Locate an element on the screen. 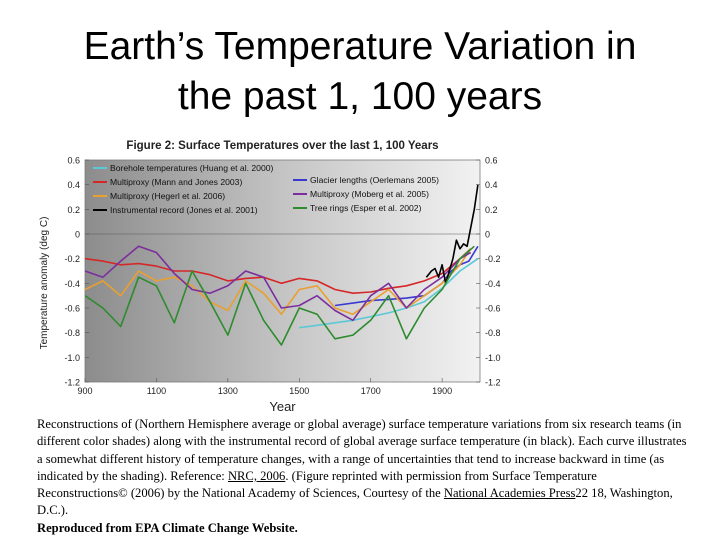 This screenshot has width=720, height=540. y-tick-label-left: -1.0 is located at coordinates (72, 358).